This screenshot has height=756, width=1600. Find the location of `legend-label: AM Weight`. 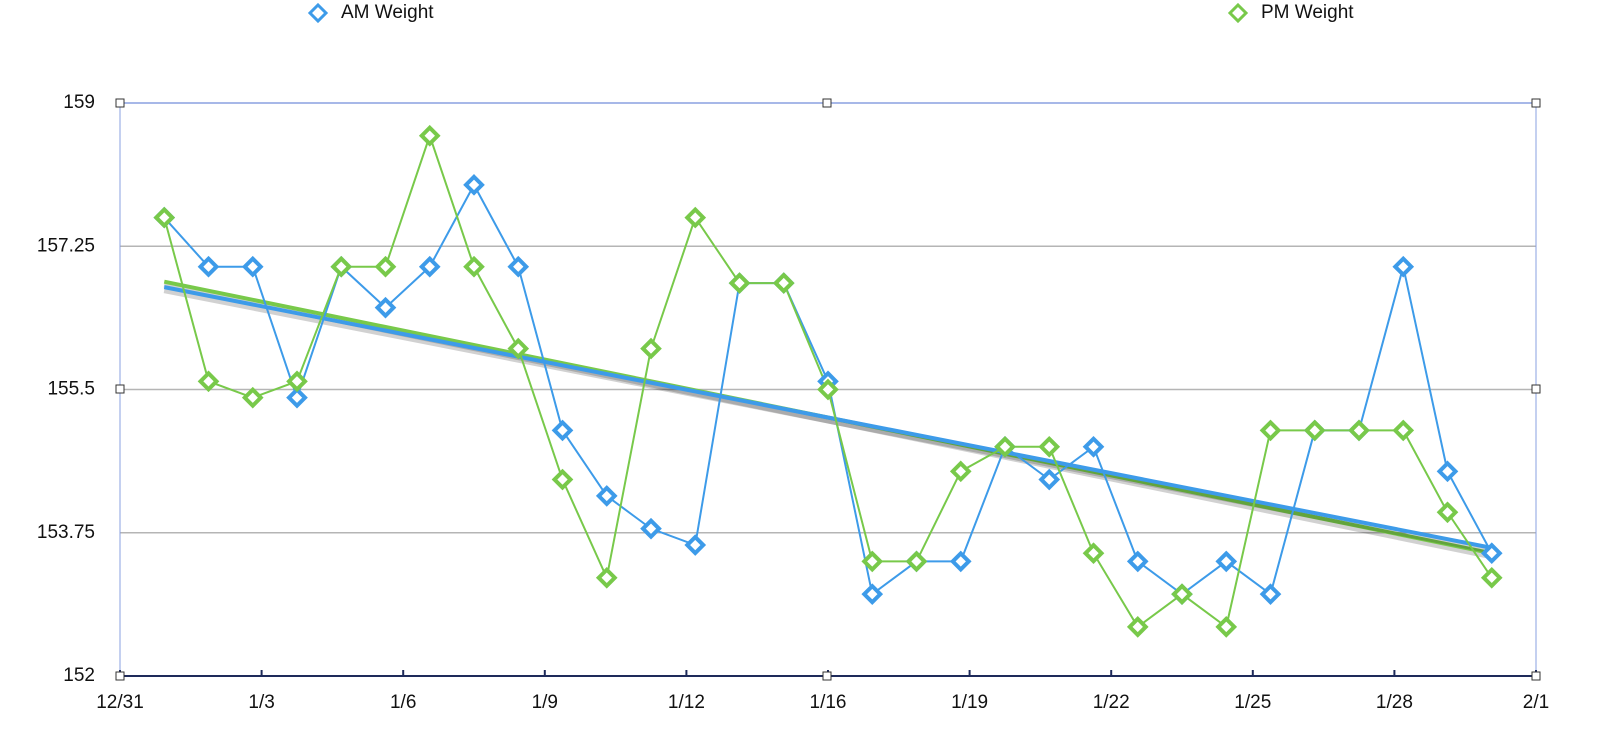

legend-label: AM Weight is located at coordinates (387, 12).